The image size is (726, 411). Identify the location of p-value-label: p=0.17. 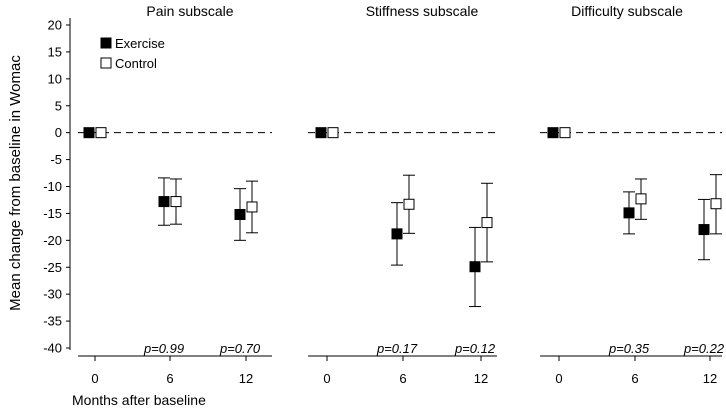
(397, 348).